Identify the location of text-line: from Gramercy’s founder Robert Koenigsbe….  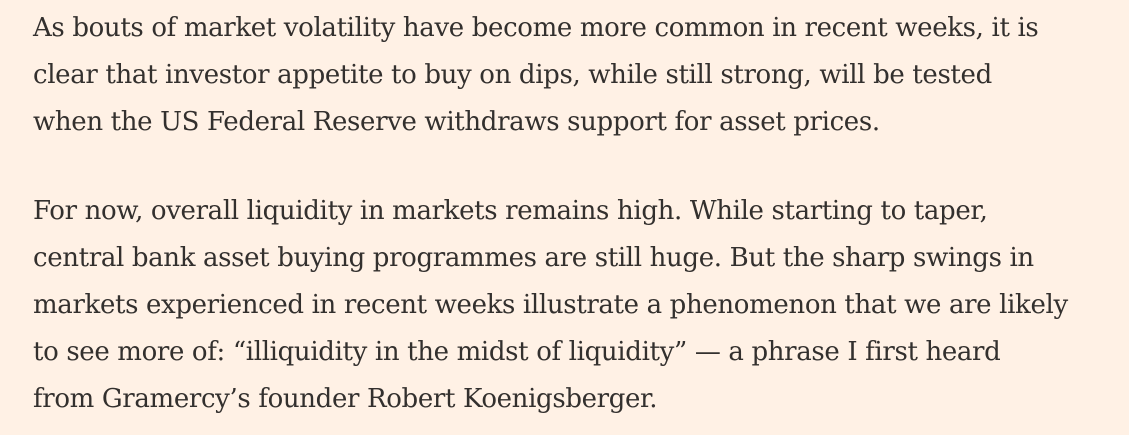
(345, 399).